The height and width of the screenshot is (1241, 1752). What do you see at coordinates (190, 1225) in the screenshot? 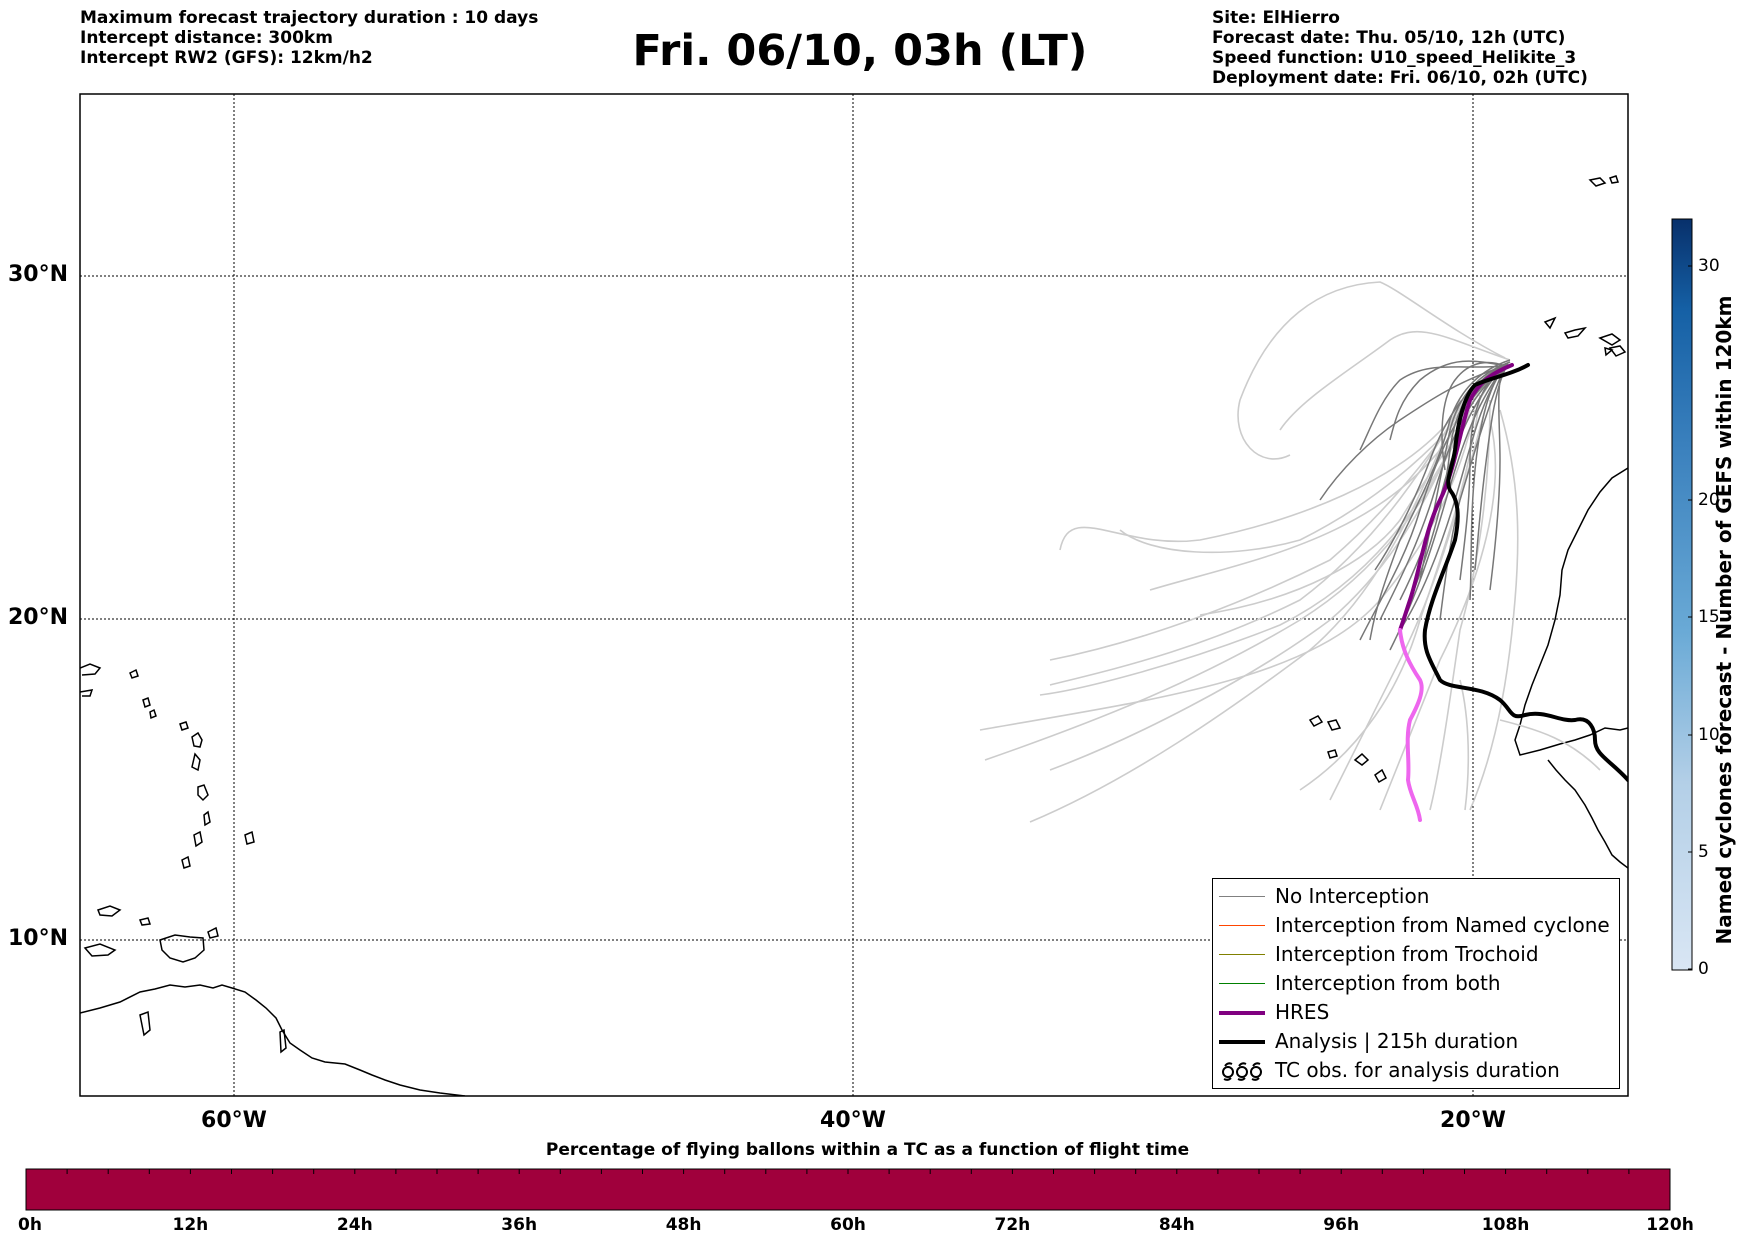
I see `flight-time-tick-12h: 12h` at bounding box center [190, 1225].